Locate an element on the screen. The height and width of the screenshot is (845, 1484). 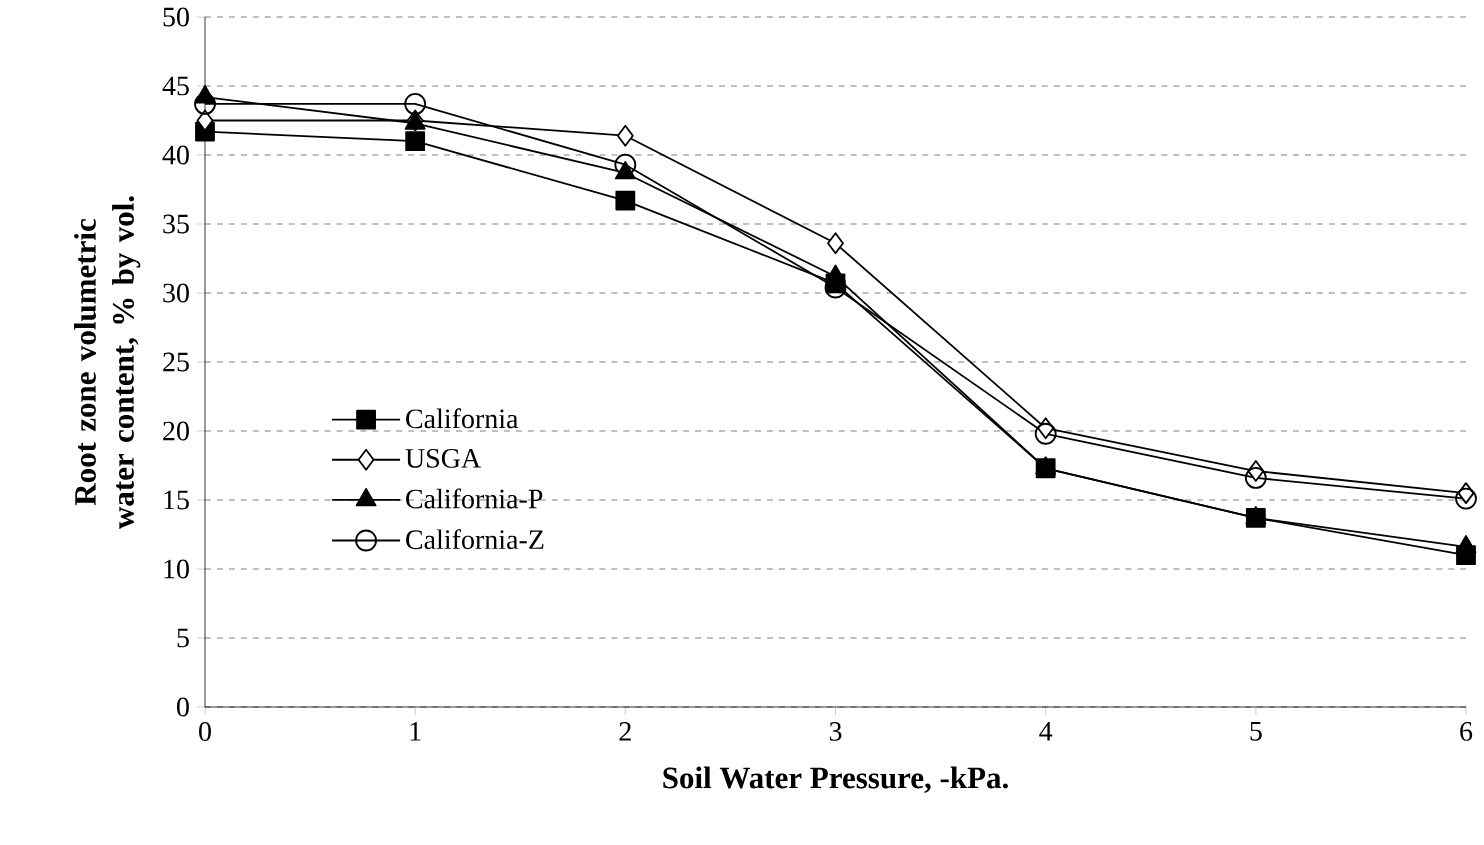
x-tick-label: 6 is located at coordinates (1466, 731).